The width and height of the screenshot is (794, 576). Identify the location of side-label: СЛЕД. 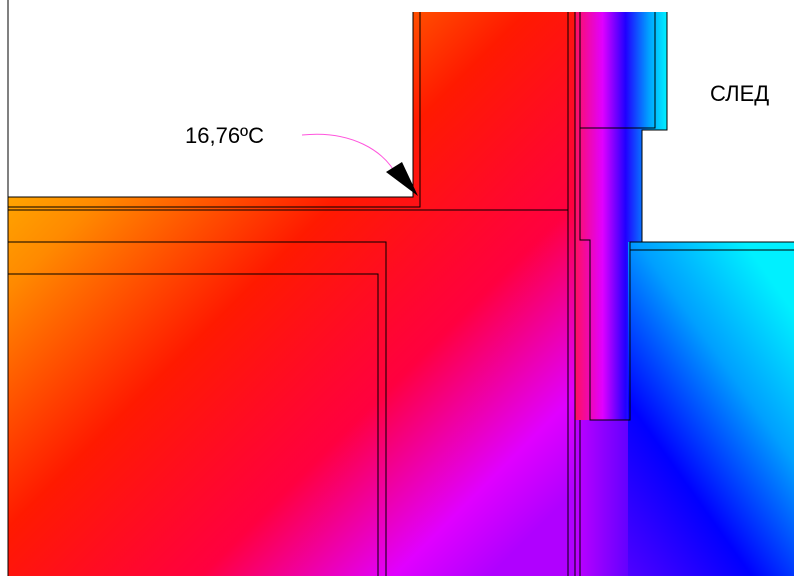
(739, 93).